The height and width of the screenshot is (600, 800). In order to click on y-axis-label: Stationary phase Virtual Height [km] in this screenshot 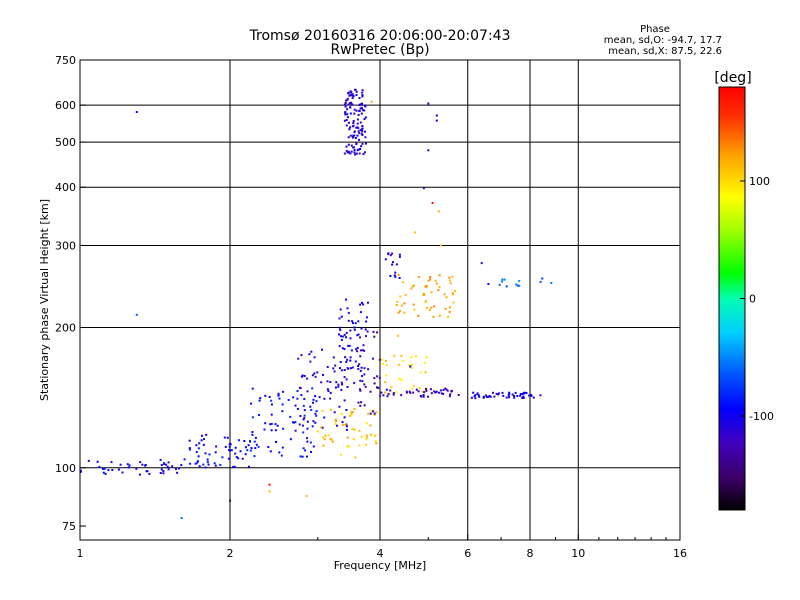, I will do `click(44, 300)`.